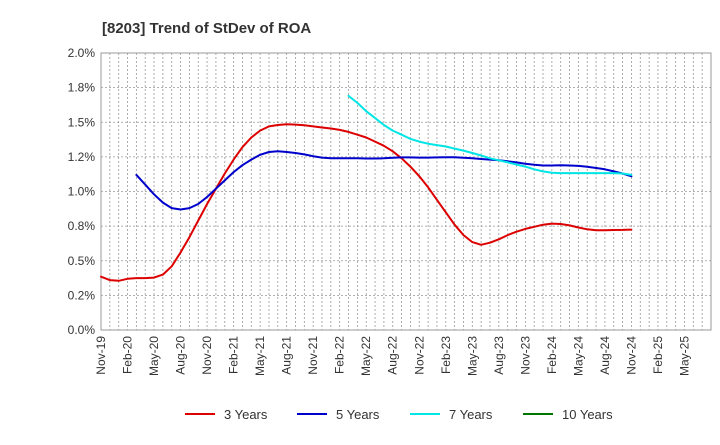 This screenshot has height=445, width=720. What do you see at coordinates (82, 53) in the screenshot?
I see `y-tick-label: 2.0%` at bounding box center [82, 53].